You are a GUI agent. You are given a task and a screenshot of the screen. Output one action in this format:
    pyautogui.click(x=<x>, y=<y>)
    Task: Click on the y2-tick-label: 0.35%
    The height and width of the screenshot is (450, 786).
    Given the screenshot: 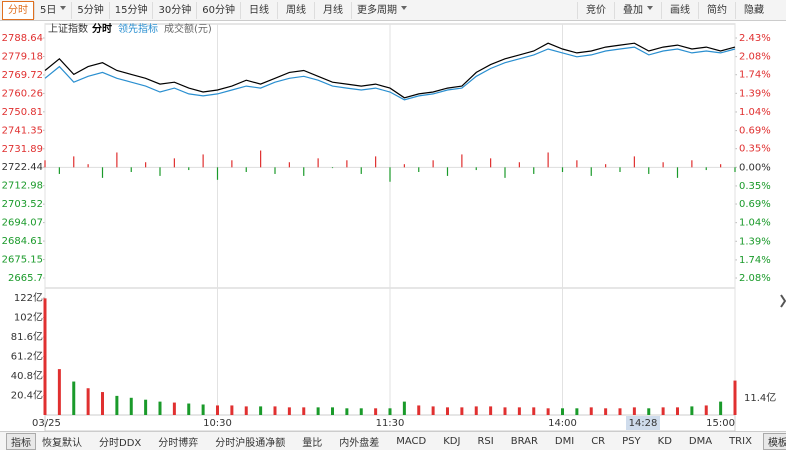 What is the action you would take?
    pyautogui.click(x=755, y=186)
    